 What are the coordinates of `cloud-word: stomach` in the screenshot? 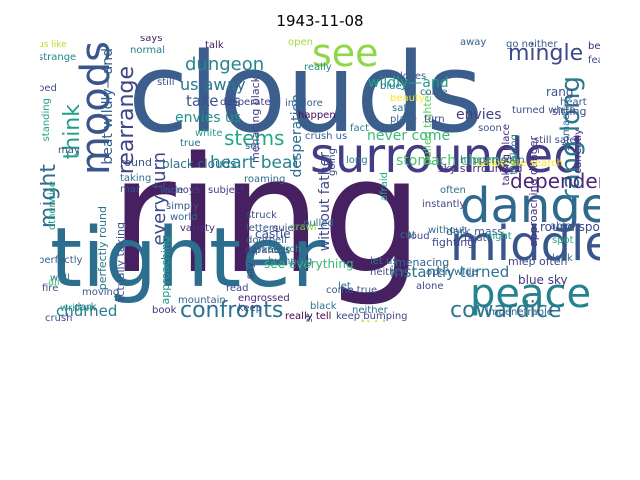 It's located at (566, 129).